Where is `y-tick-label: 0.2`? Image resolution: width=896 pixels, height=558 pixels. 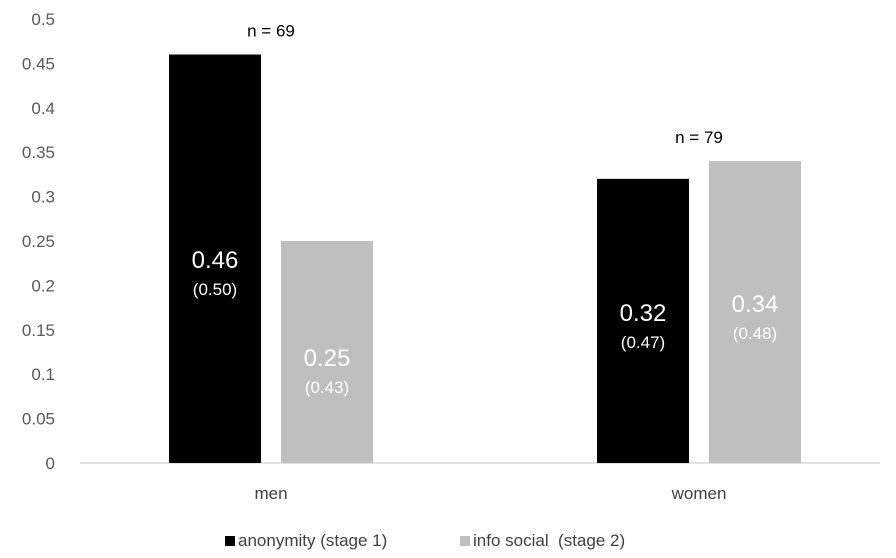
y-tick-label: 0.2 is located at coordinates (43, 285).